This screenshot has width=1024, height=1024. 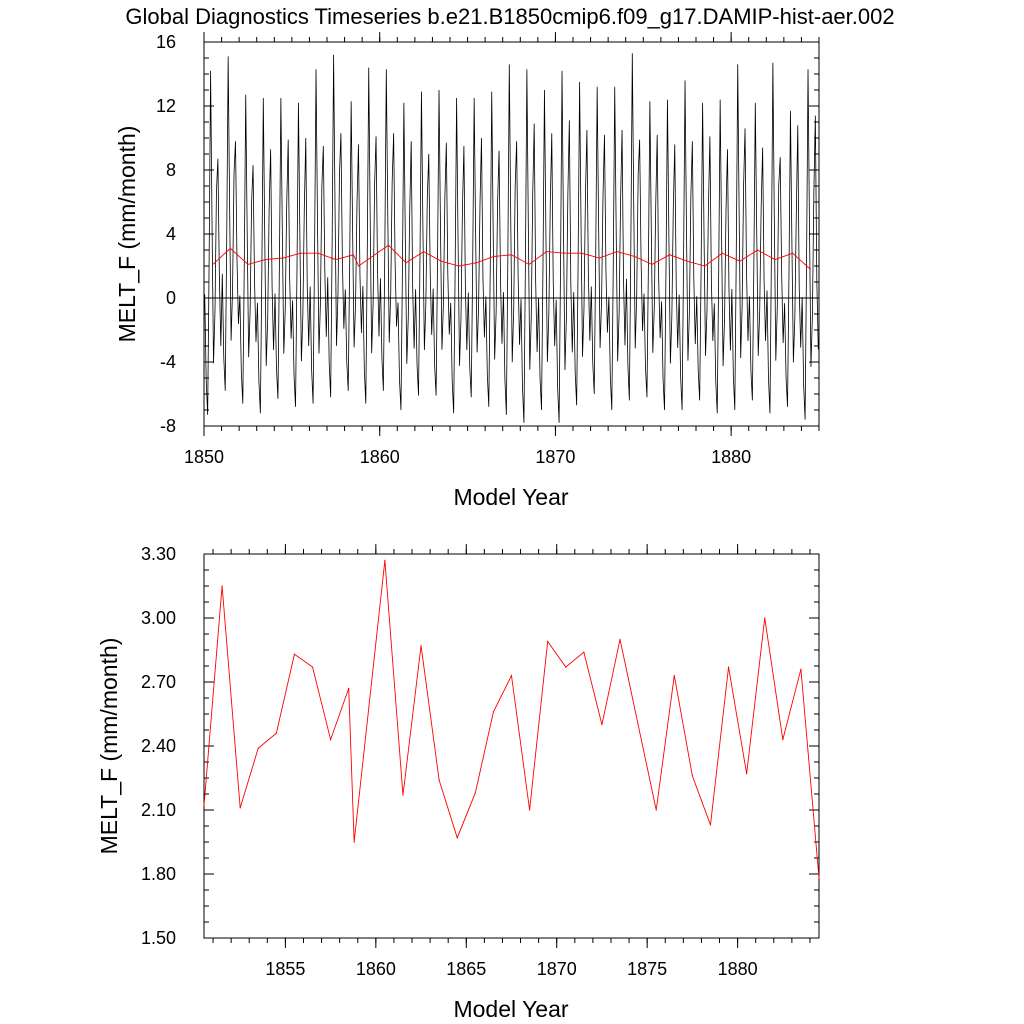 I want to click on top-x-tick-label: 1880, so click(x=731, y=457).